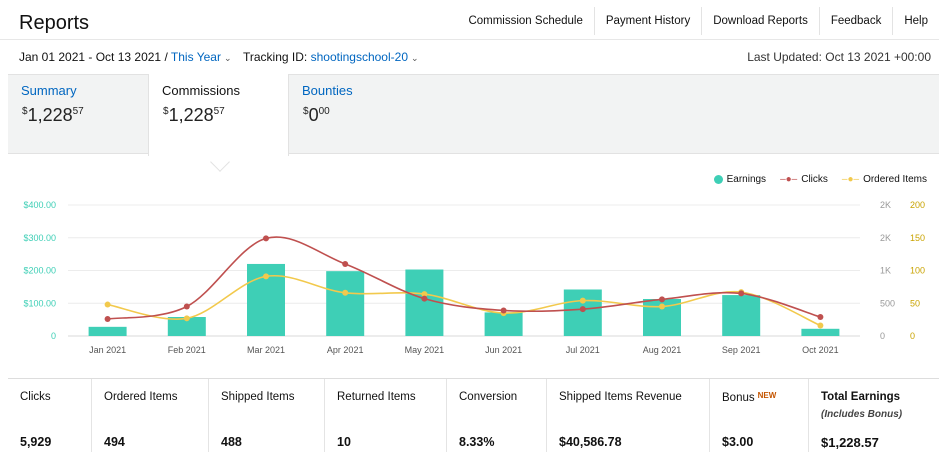  What do you see at coordinates (804, 179) in the screenshot?
I see `legend-clicks: –●– Clicks` at bounding box center [804, 179].